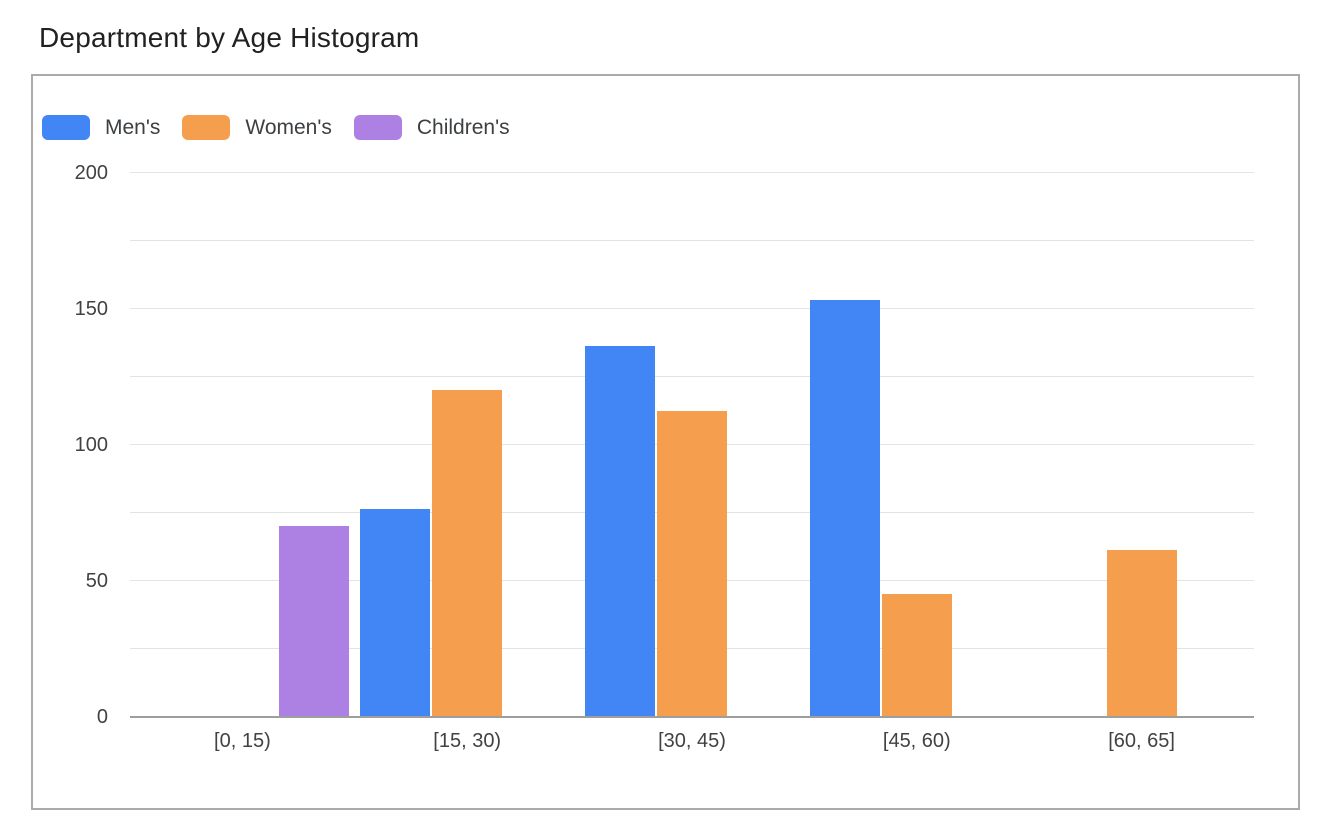  What do you see at coordinates (91, 309) in the screenshot?
I see `y-axis-label: 150` at bounding box center [91, 309].